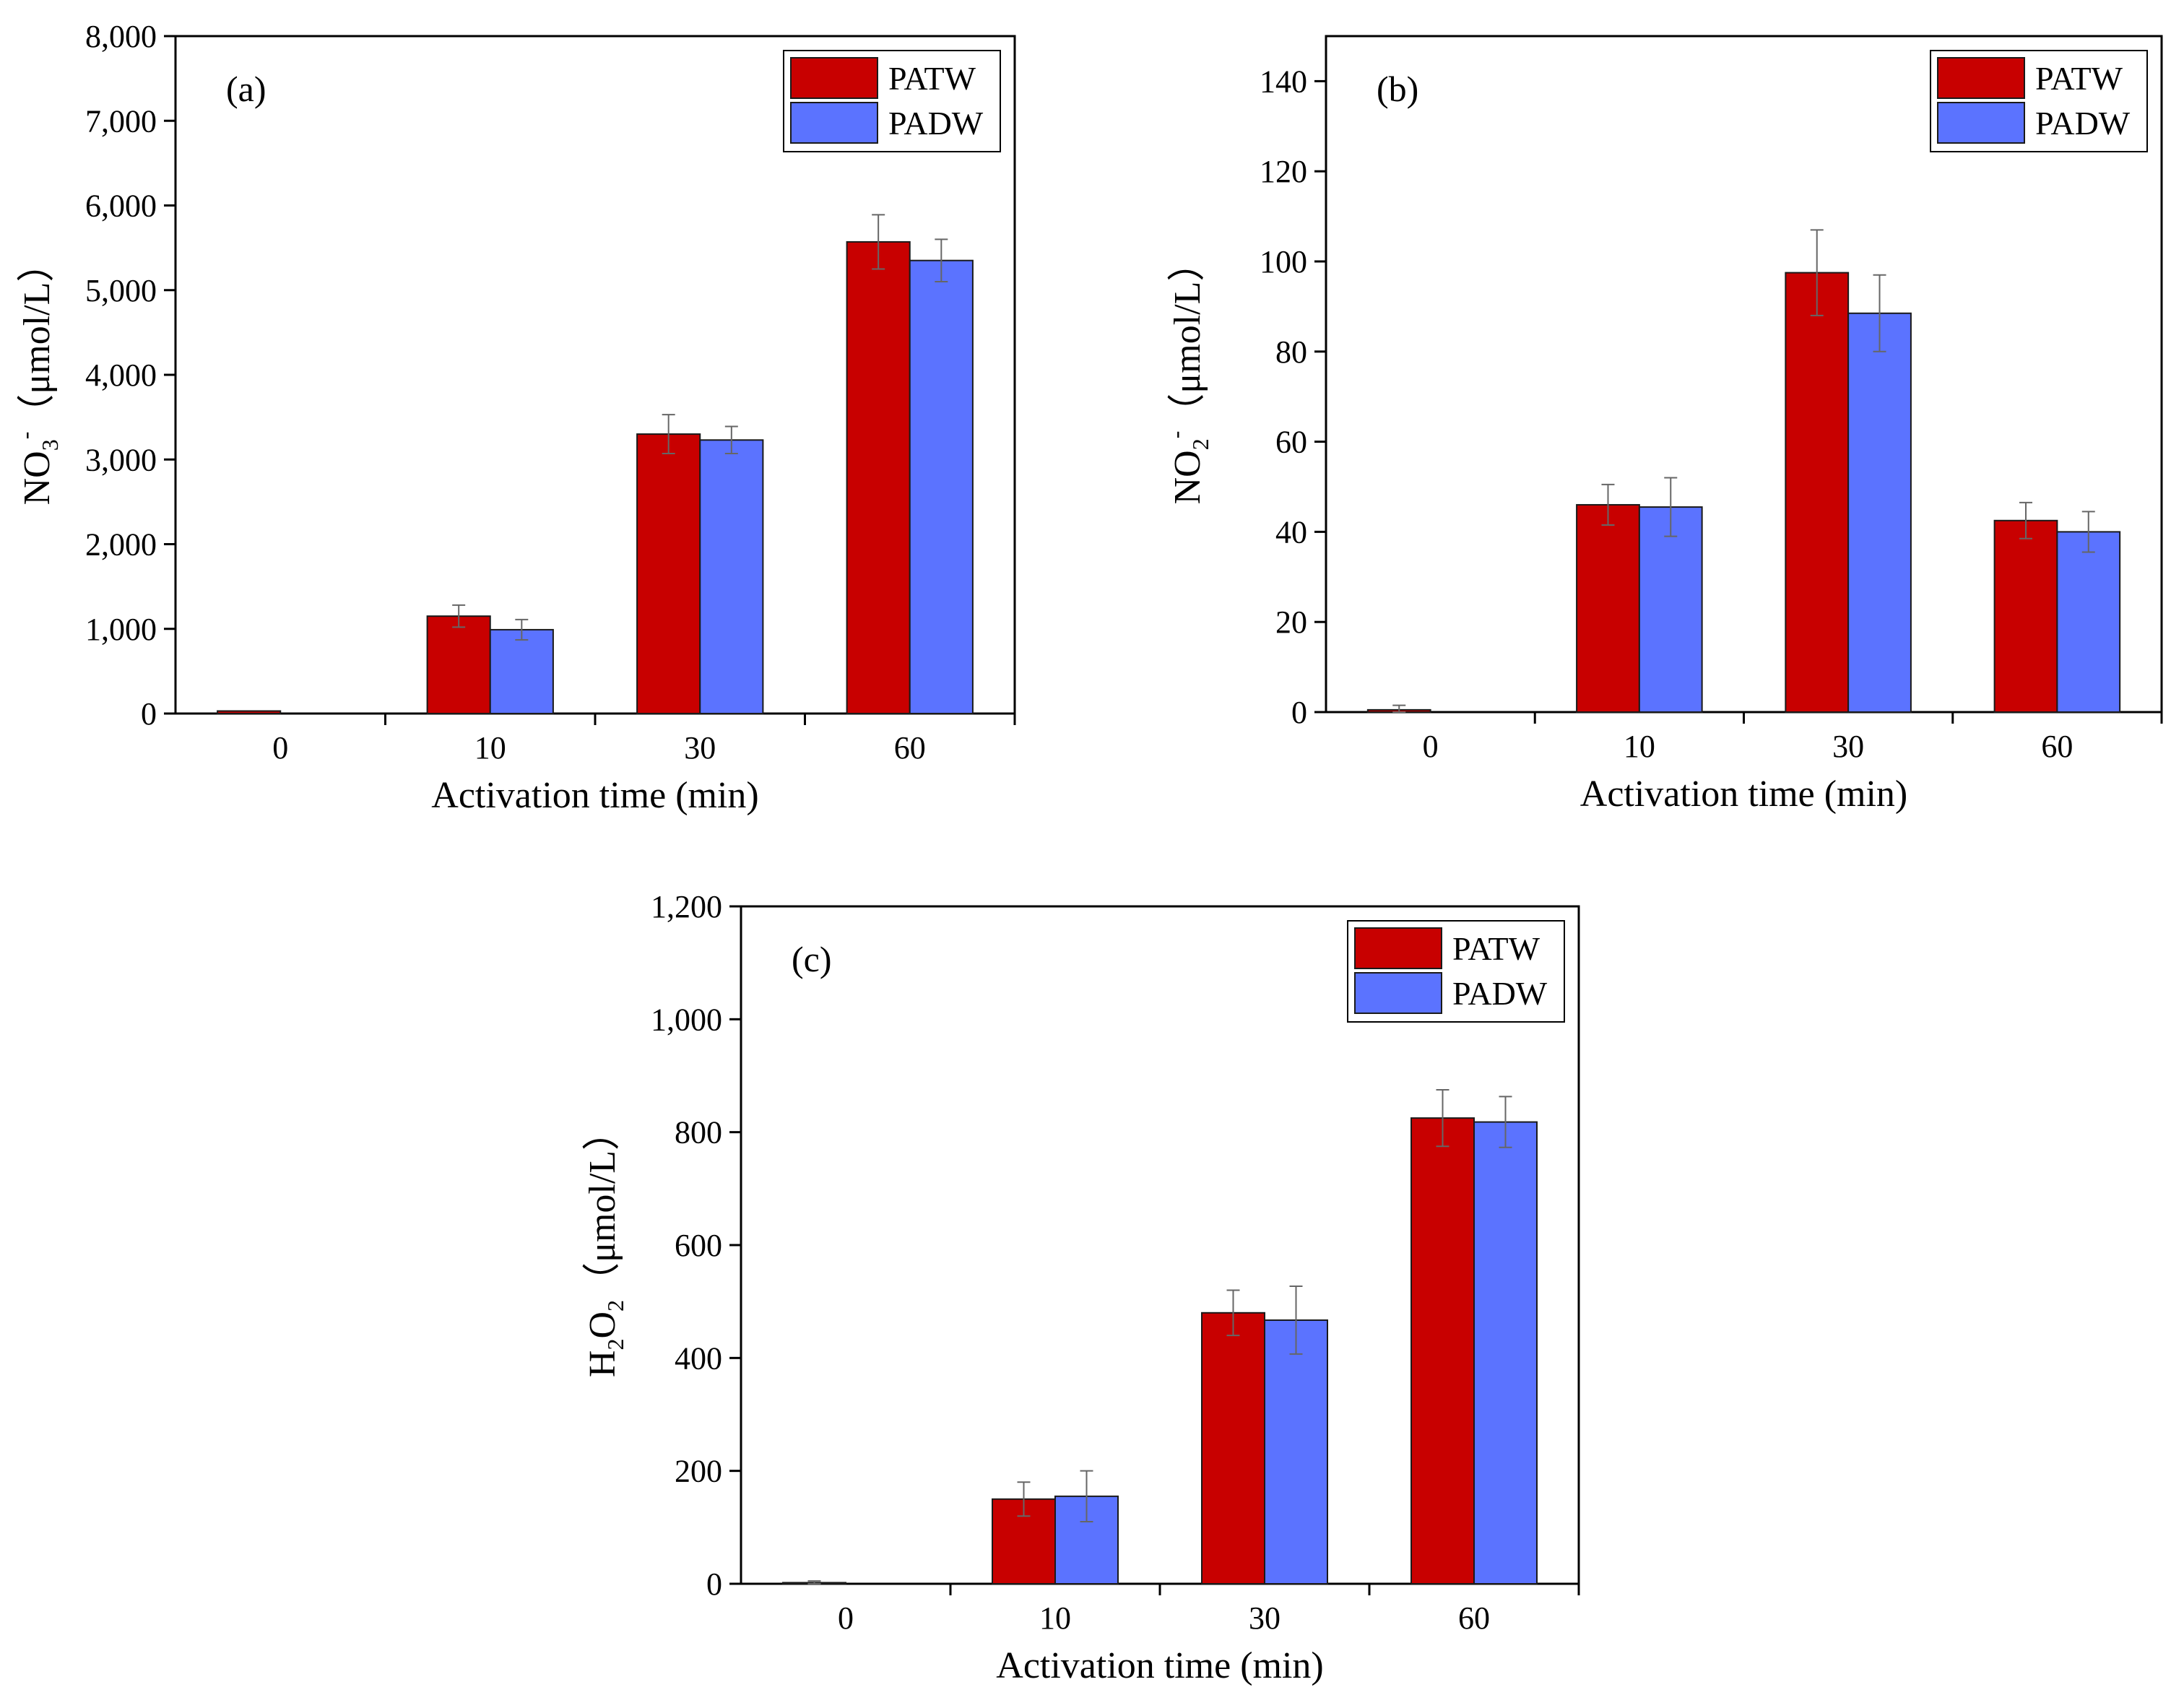 This screenshot has height=1708, width=2184. I want to click on panel-label: (c), so click(812, 959).